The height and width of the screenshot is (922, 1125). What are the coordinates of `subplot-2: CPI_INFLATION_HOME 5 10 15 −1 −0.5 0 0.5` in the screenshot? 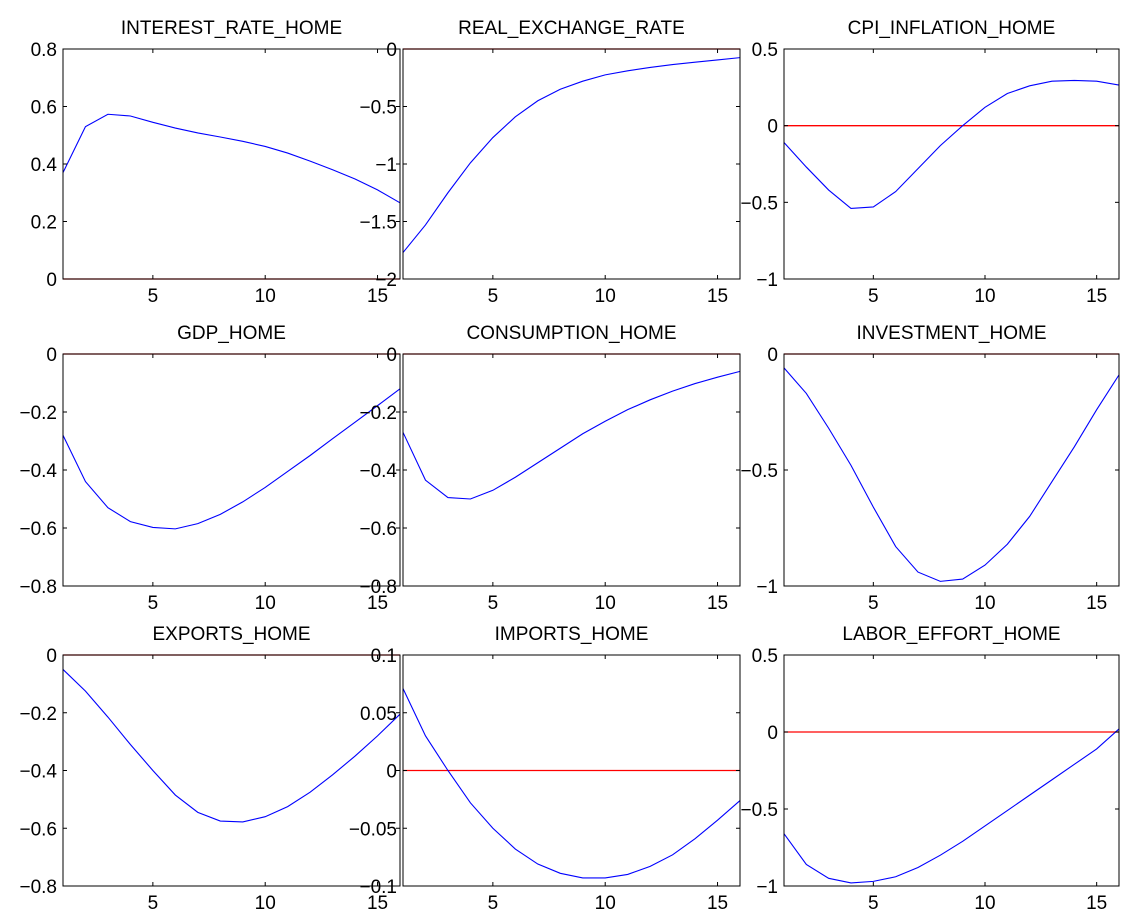 It's located at (930, 162).